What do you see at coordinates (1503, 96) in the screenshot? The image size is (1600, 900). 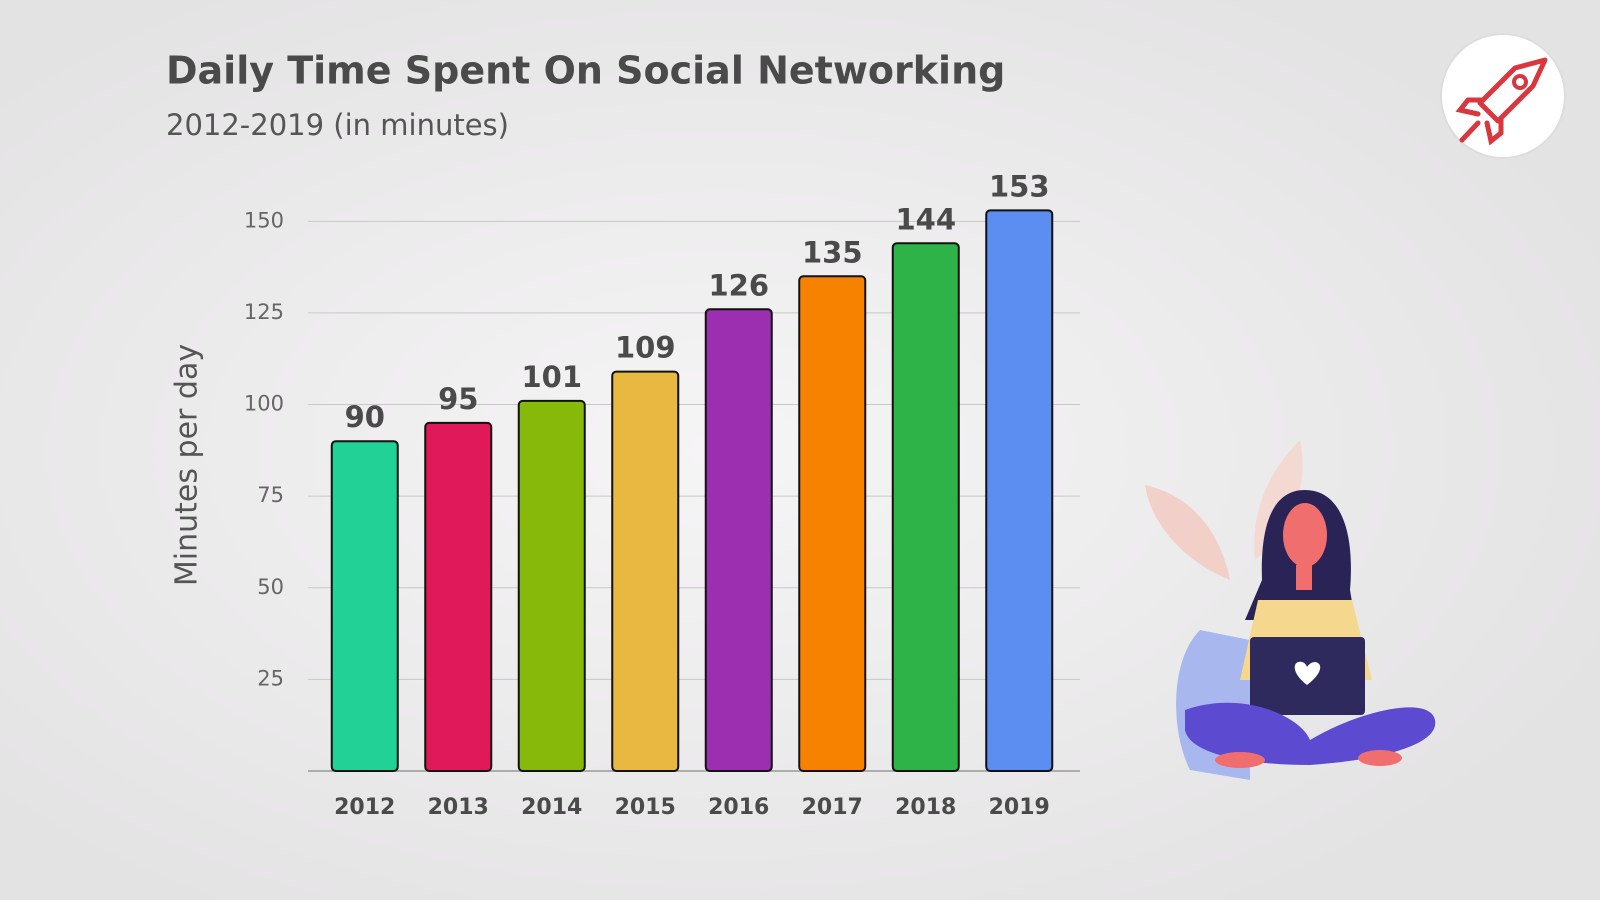 I see `rocket-icon` at bounding box center [1503, 96].